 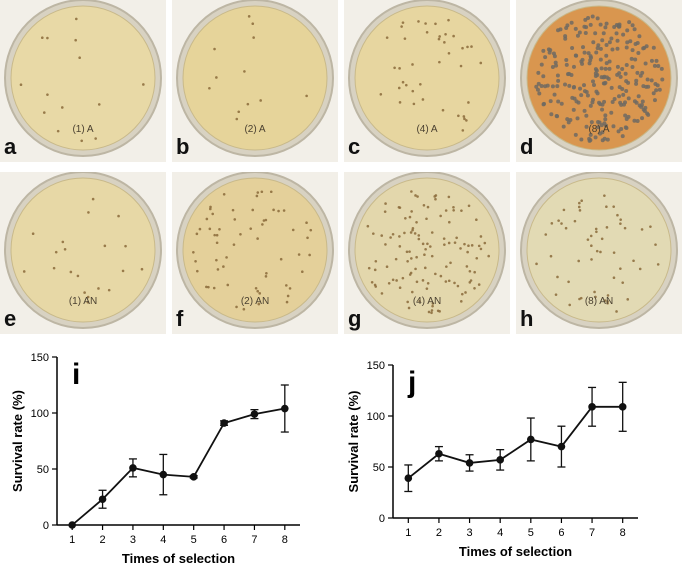 What do you see at coordinates (76, 374) in the screenshot?
I see `panel-letter: i` at bounding box center [76, 374].